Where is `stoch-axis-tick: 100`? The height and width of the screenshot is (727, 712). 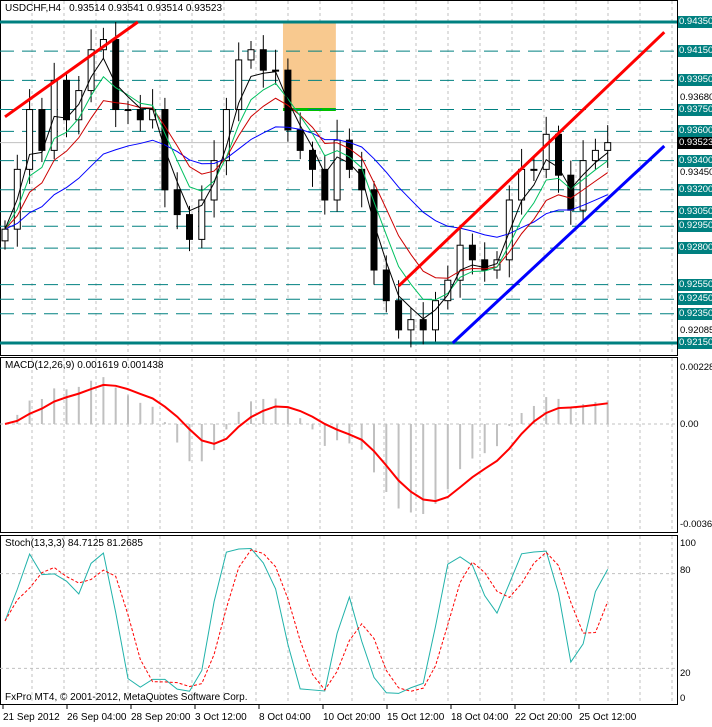 stoch-axis-tick: 100 is located at coordinates (688, 543).